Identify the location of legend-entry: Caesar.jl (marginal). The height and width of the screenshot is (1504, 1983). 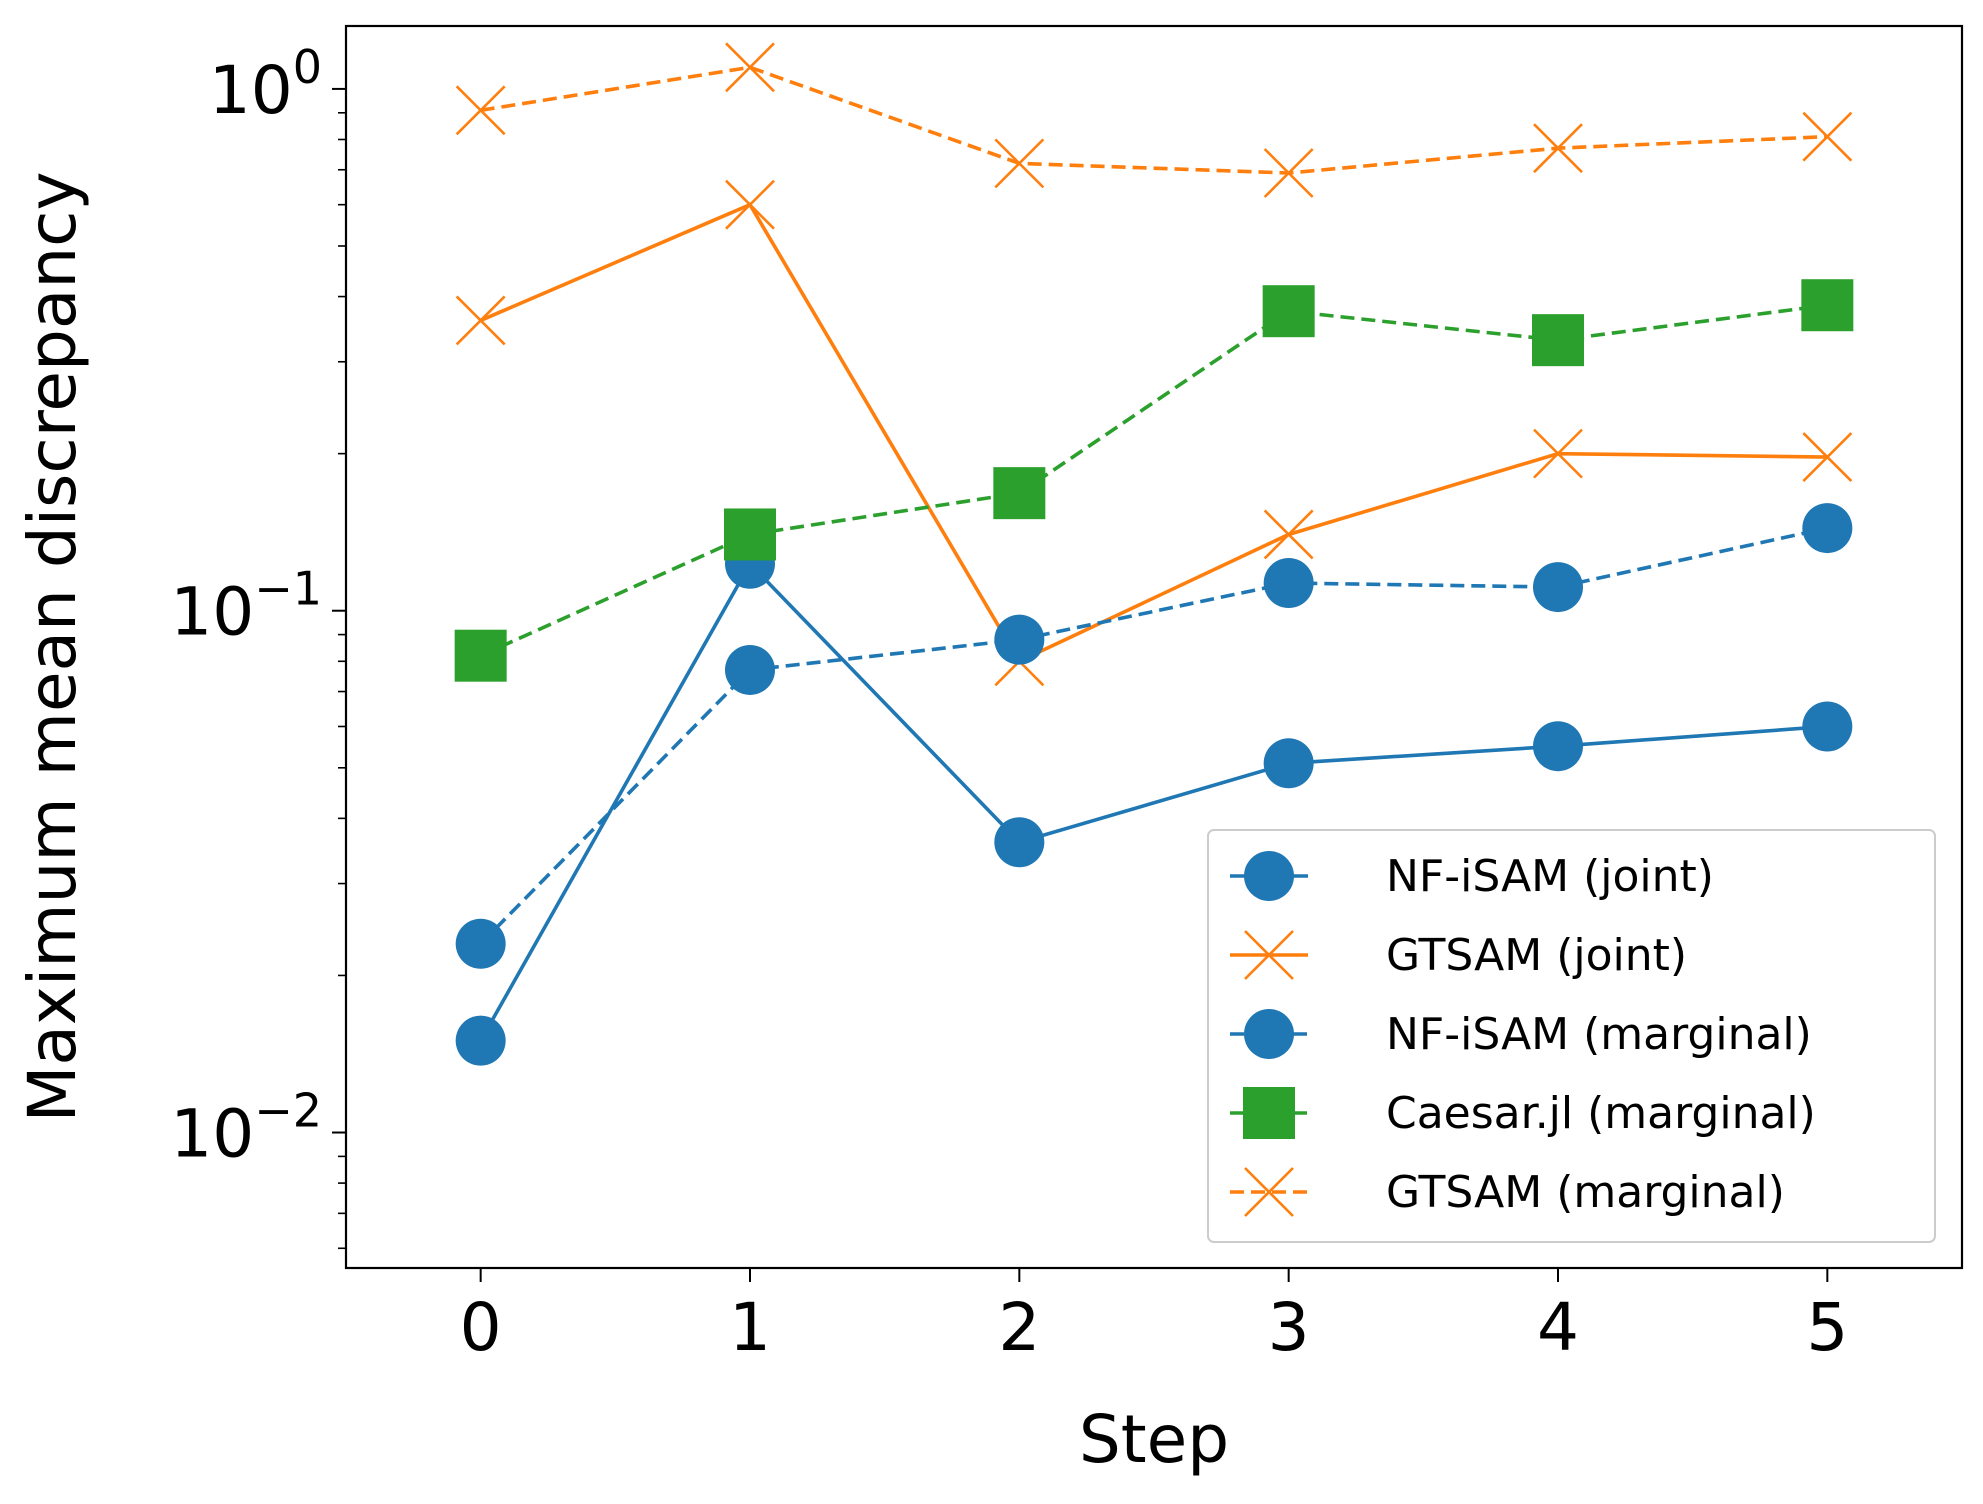
(1523, 1113).